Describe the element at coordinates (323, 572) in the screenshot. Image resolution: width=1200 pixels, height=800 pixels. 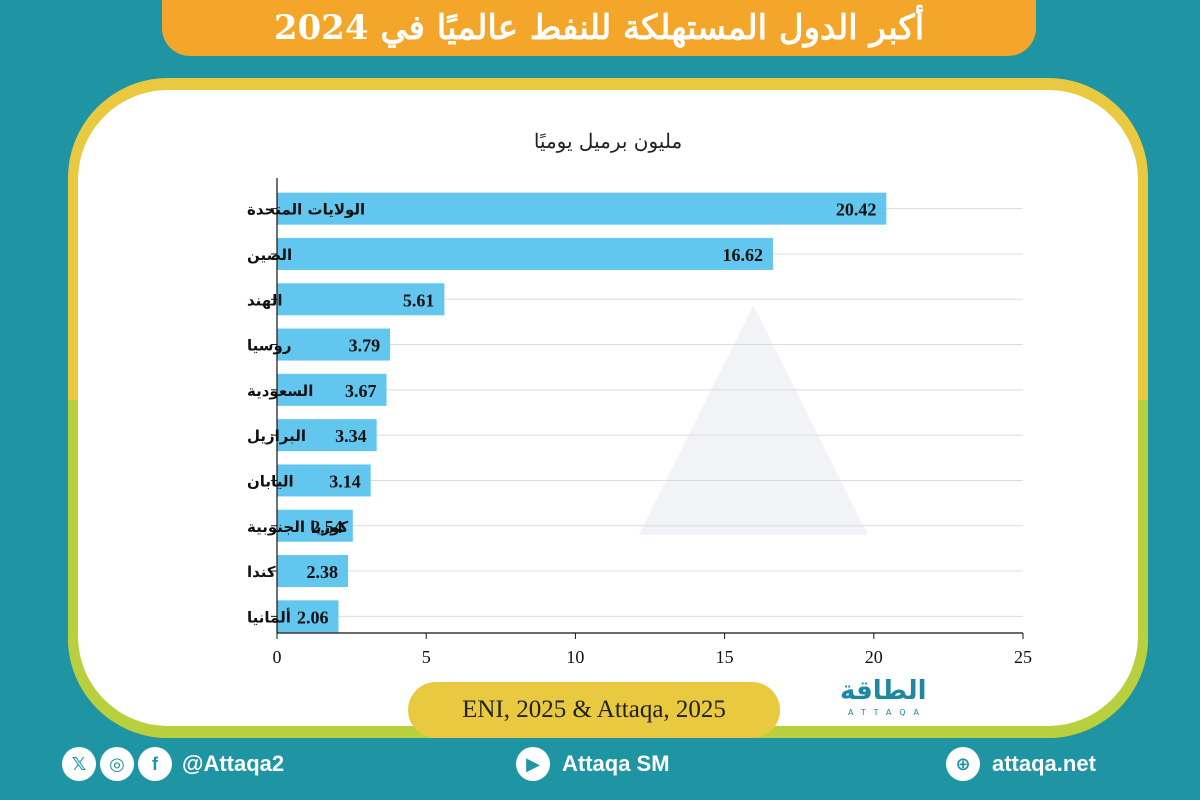
I see `data-label: 2.38` at that location.